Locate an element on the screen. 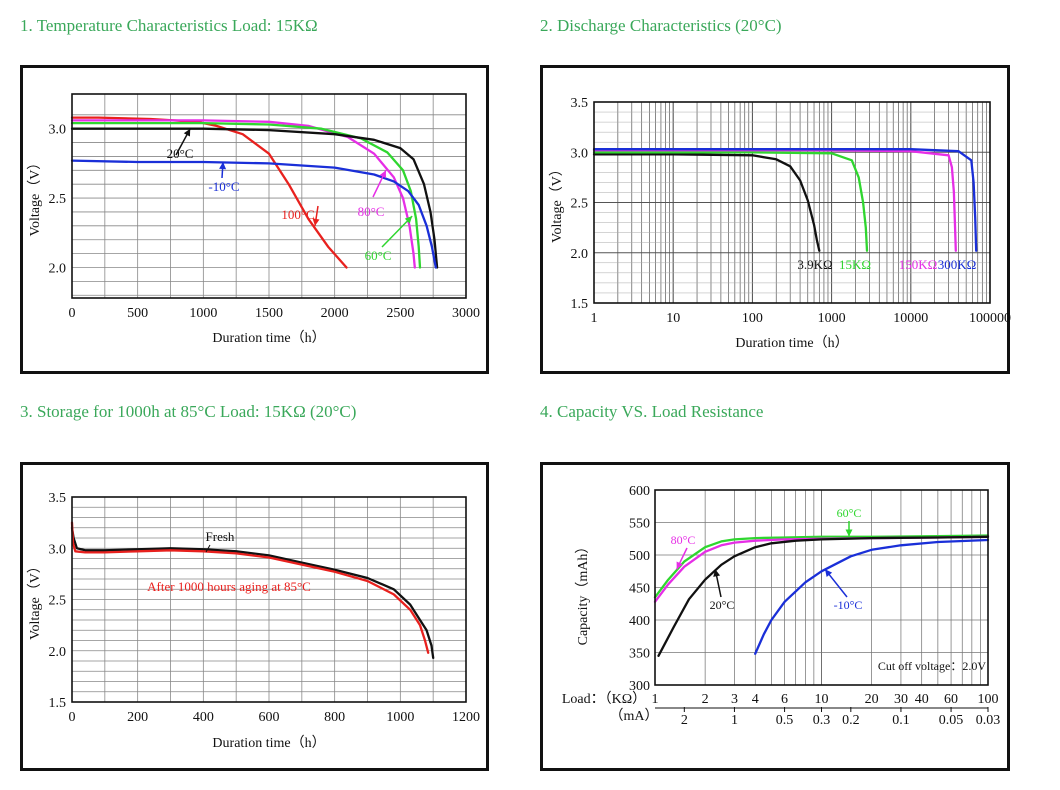 The height and width of the screenshot is (790, 1060). chart4-x2tick-6: 0.05 is located at coordinates (951, 720).